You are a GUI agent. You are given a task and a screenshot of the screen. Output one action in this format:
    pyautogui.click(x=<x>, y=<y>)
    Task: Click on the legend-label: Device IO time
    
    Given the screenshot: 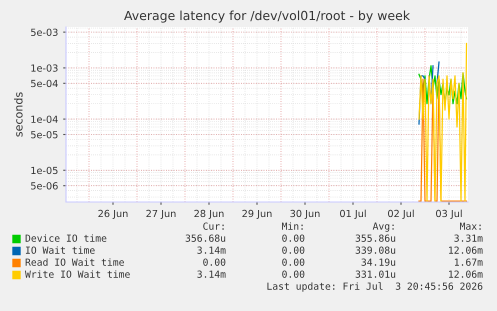 What is the action you would take?
    pyautogui.click(x=66, y=238)
    